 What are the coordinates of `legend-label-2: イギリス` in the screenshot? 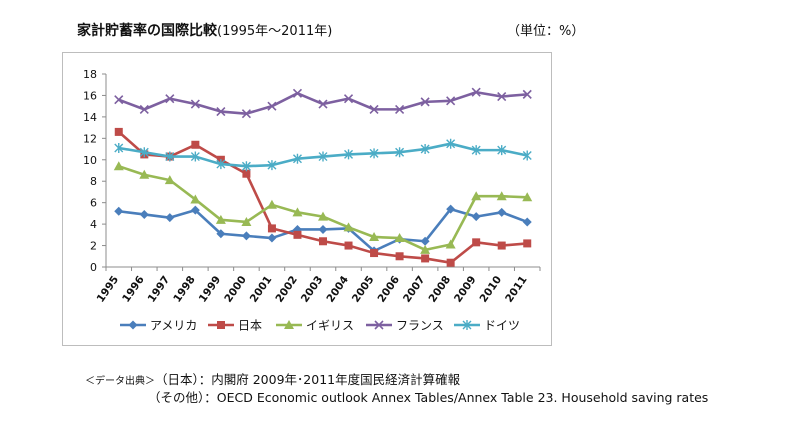 It's located at (330, 326).